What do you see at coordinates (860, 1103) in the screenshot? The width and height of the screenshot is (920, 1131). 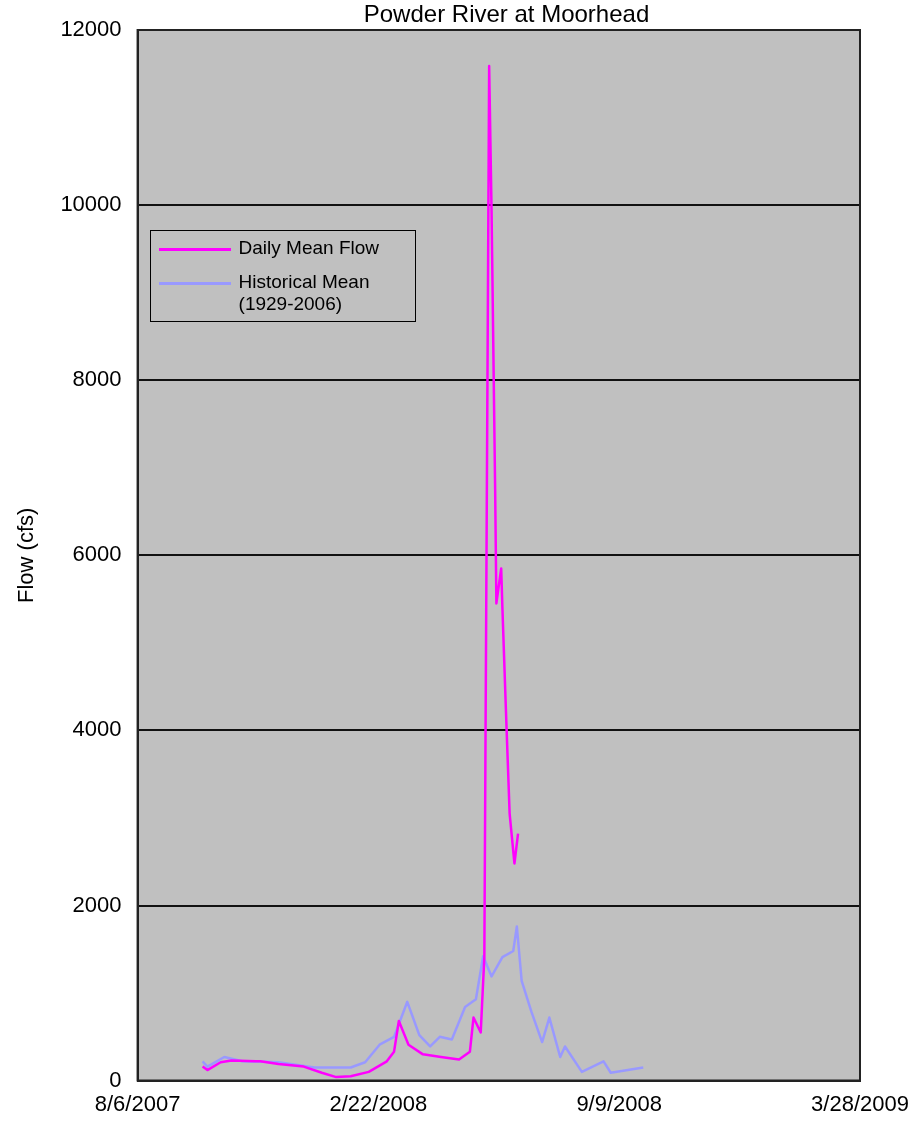 I see `x-tick-label: 3/28/2009` at bounding box center [860, 1103].